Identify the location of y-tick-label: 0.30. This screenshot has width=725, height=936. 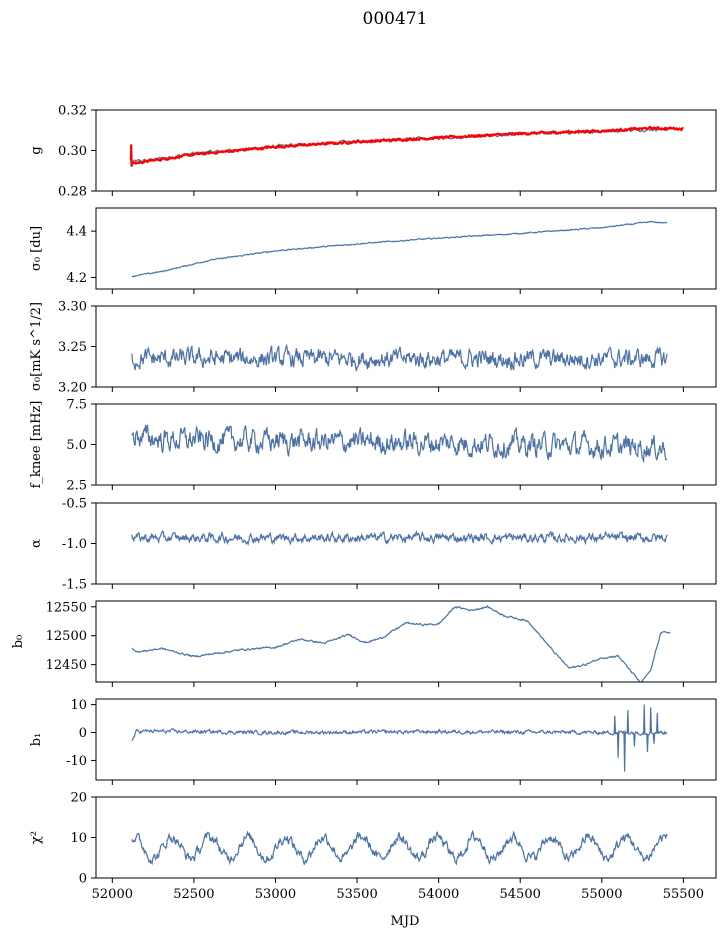
(72, 151).